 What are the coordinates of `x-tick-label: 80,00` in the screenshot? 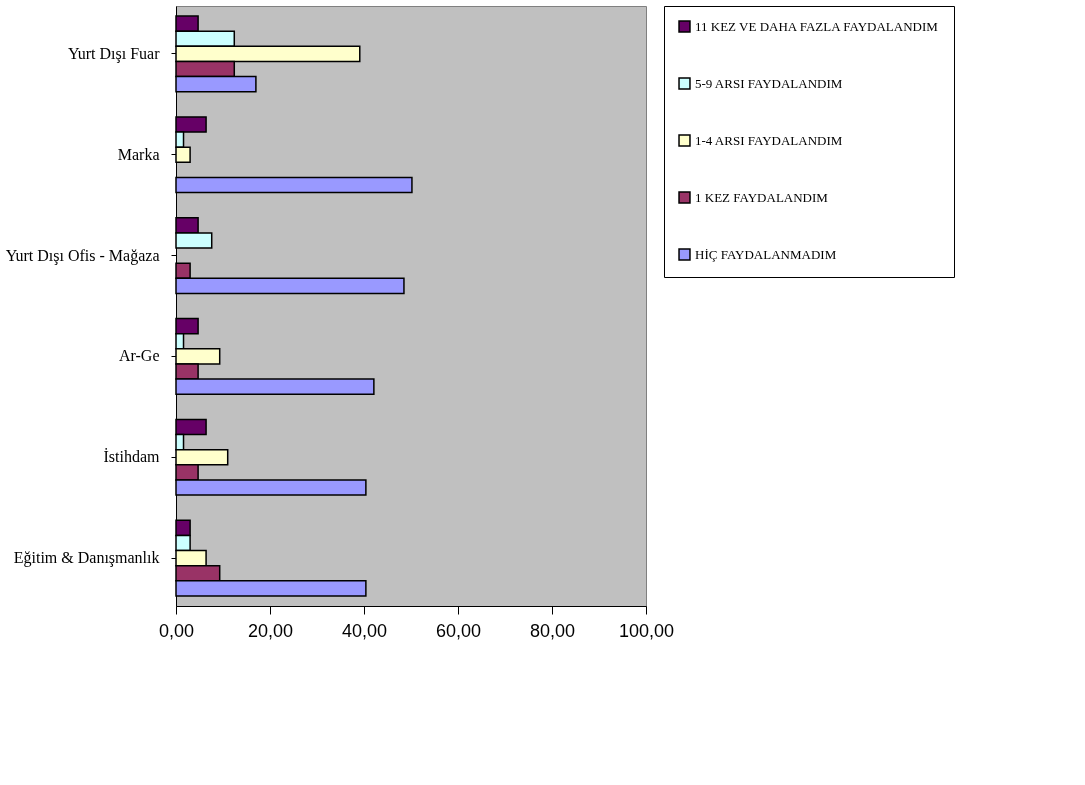 It's located at (552, 630).